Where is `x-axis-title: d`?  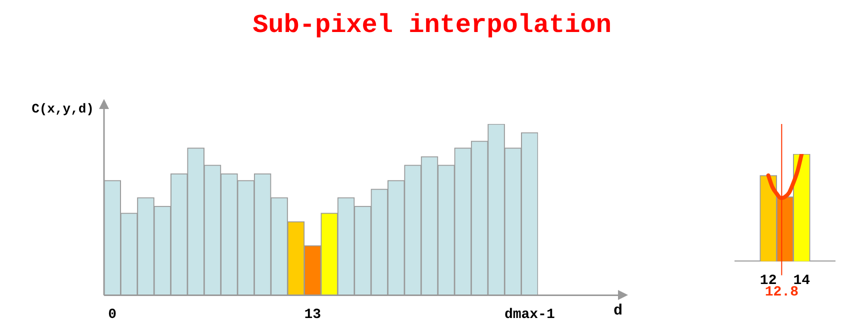 x-axis-title: d is located at coordinates (618, 311).